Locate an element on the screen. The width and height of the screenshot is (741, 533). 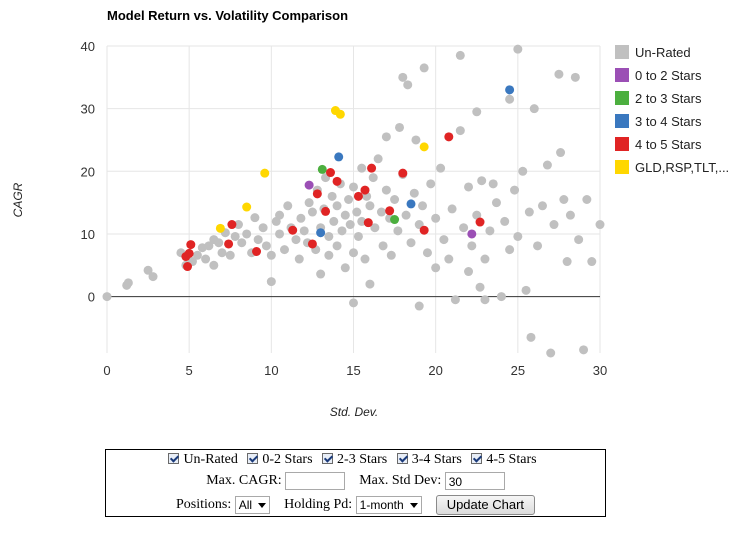
positions-select: All is located at coordinates (252, 505).